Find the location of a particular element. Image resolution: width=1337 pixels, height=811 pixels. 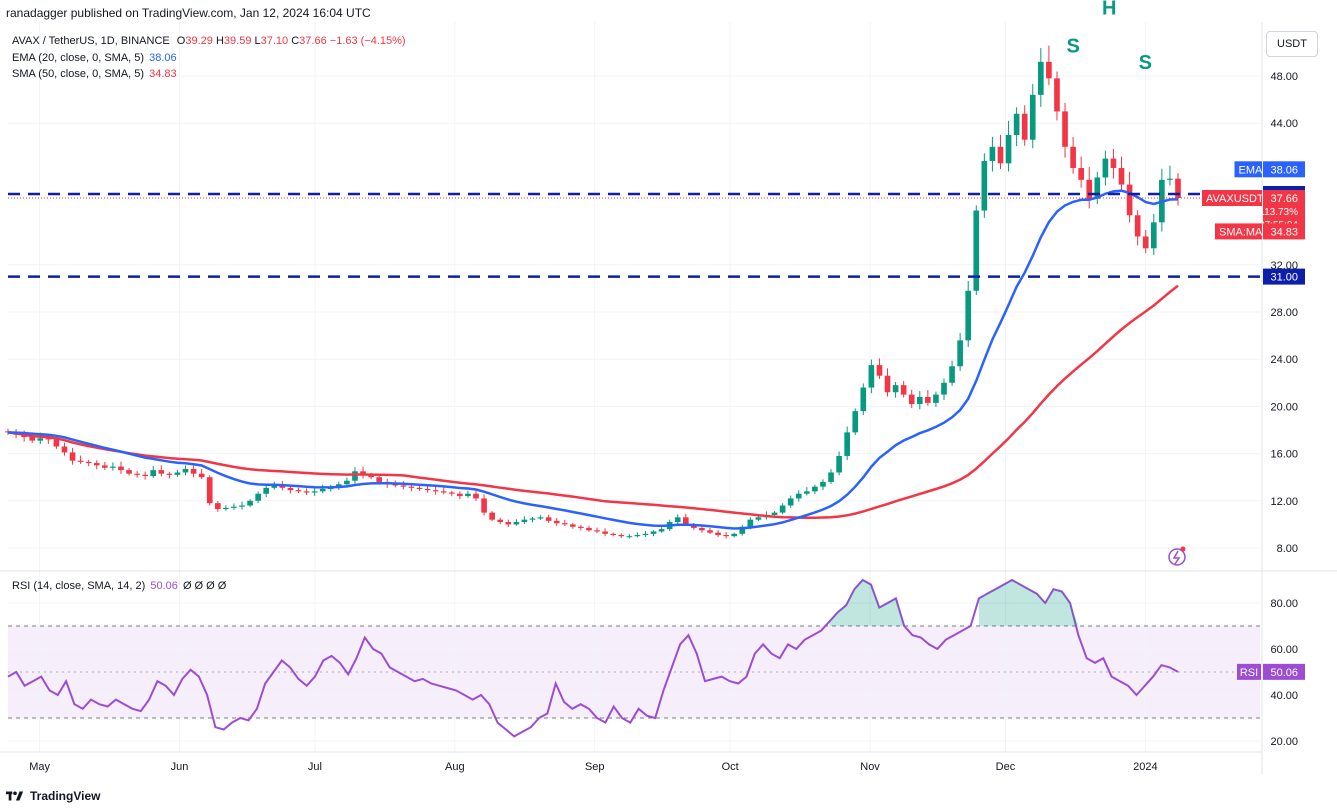

time-axis-tick: Aug is located at coordinates (455, 767).